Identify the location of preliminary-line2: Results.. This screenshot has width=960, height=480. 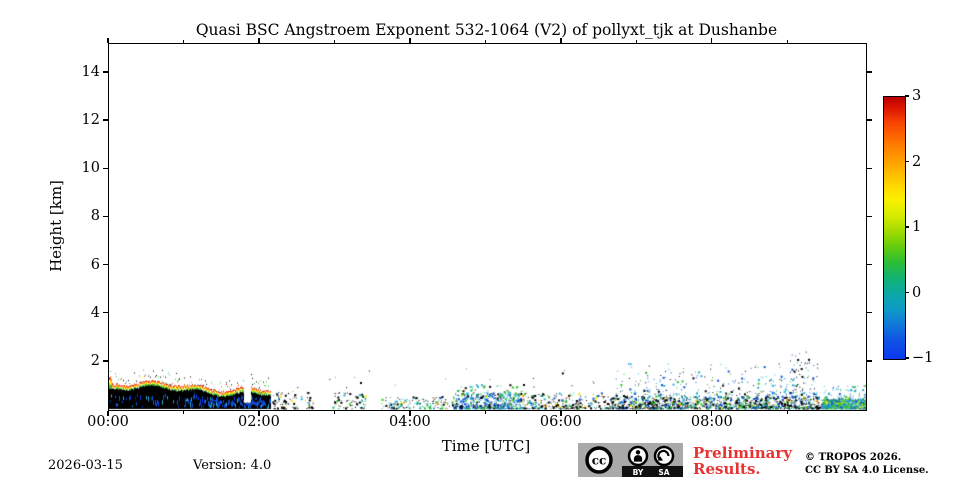
(727, 468).